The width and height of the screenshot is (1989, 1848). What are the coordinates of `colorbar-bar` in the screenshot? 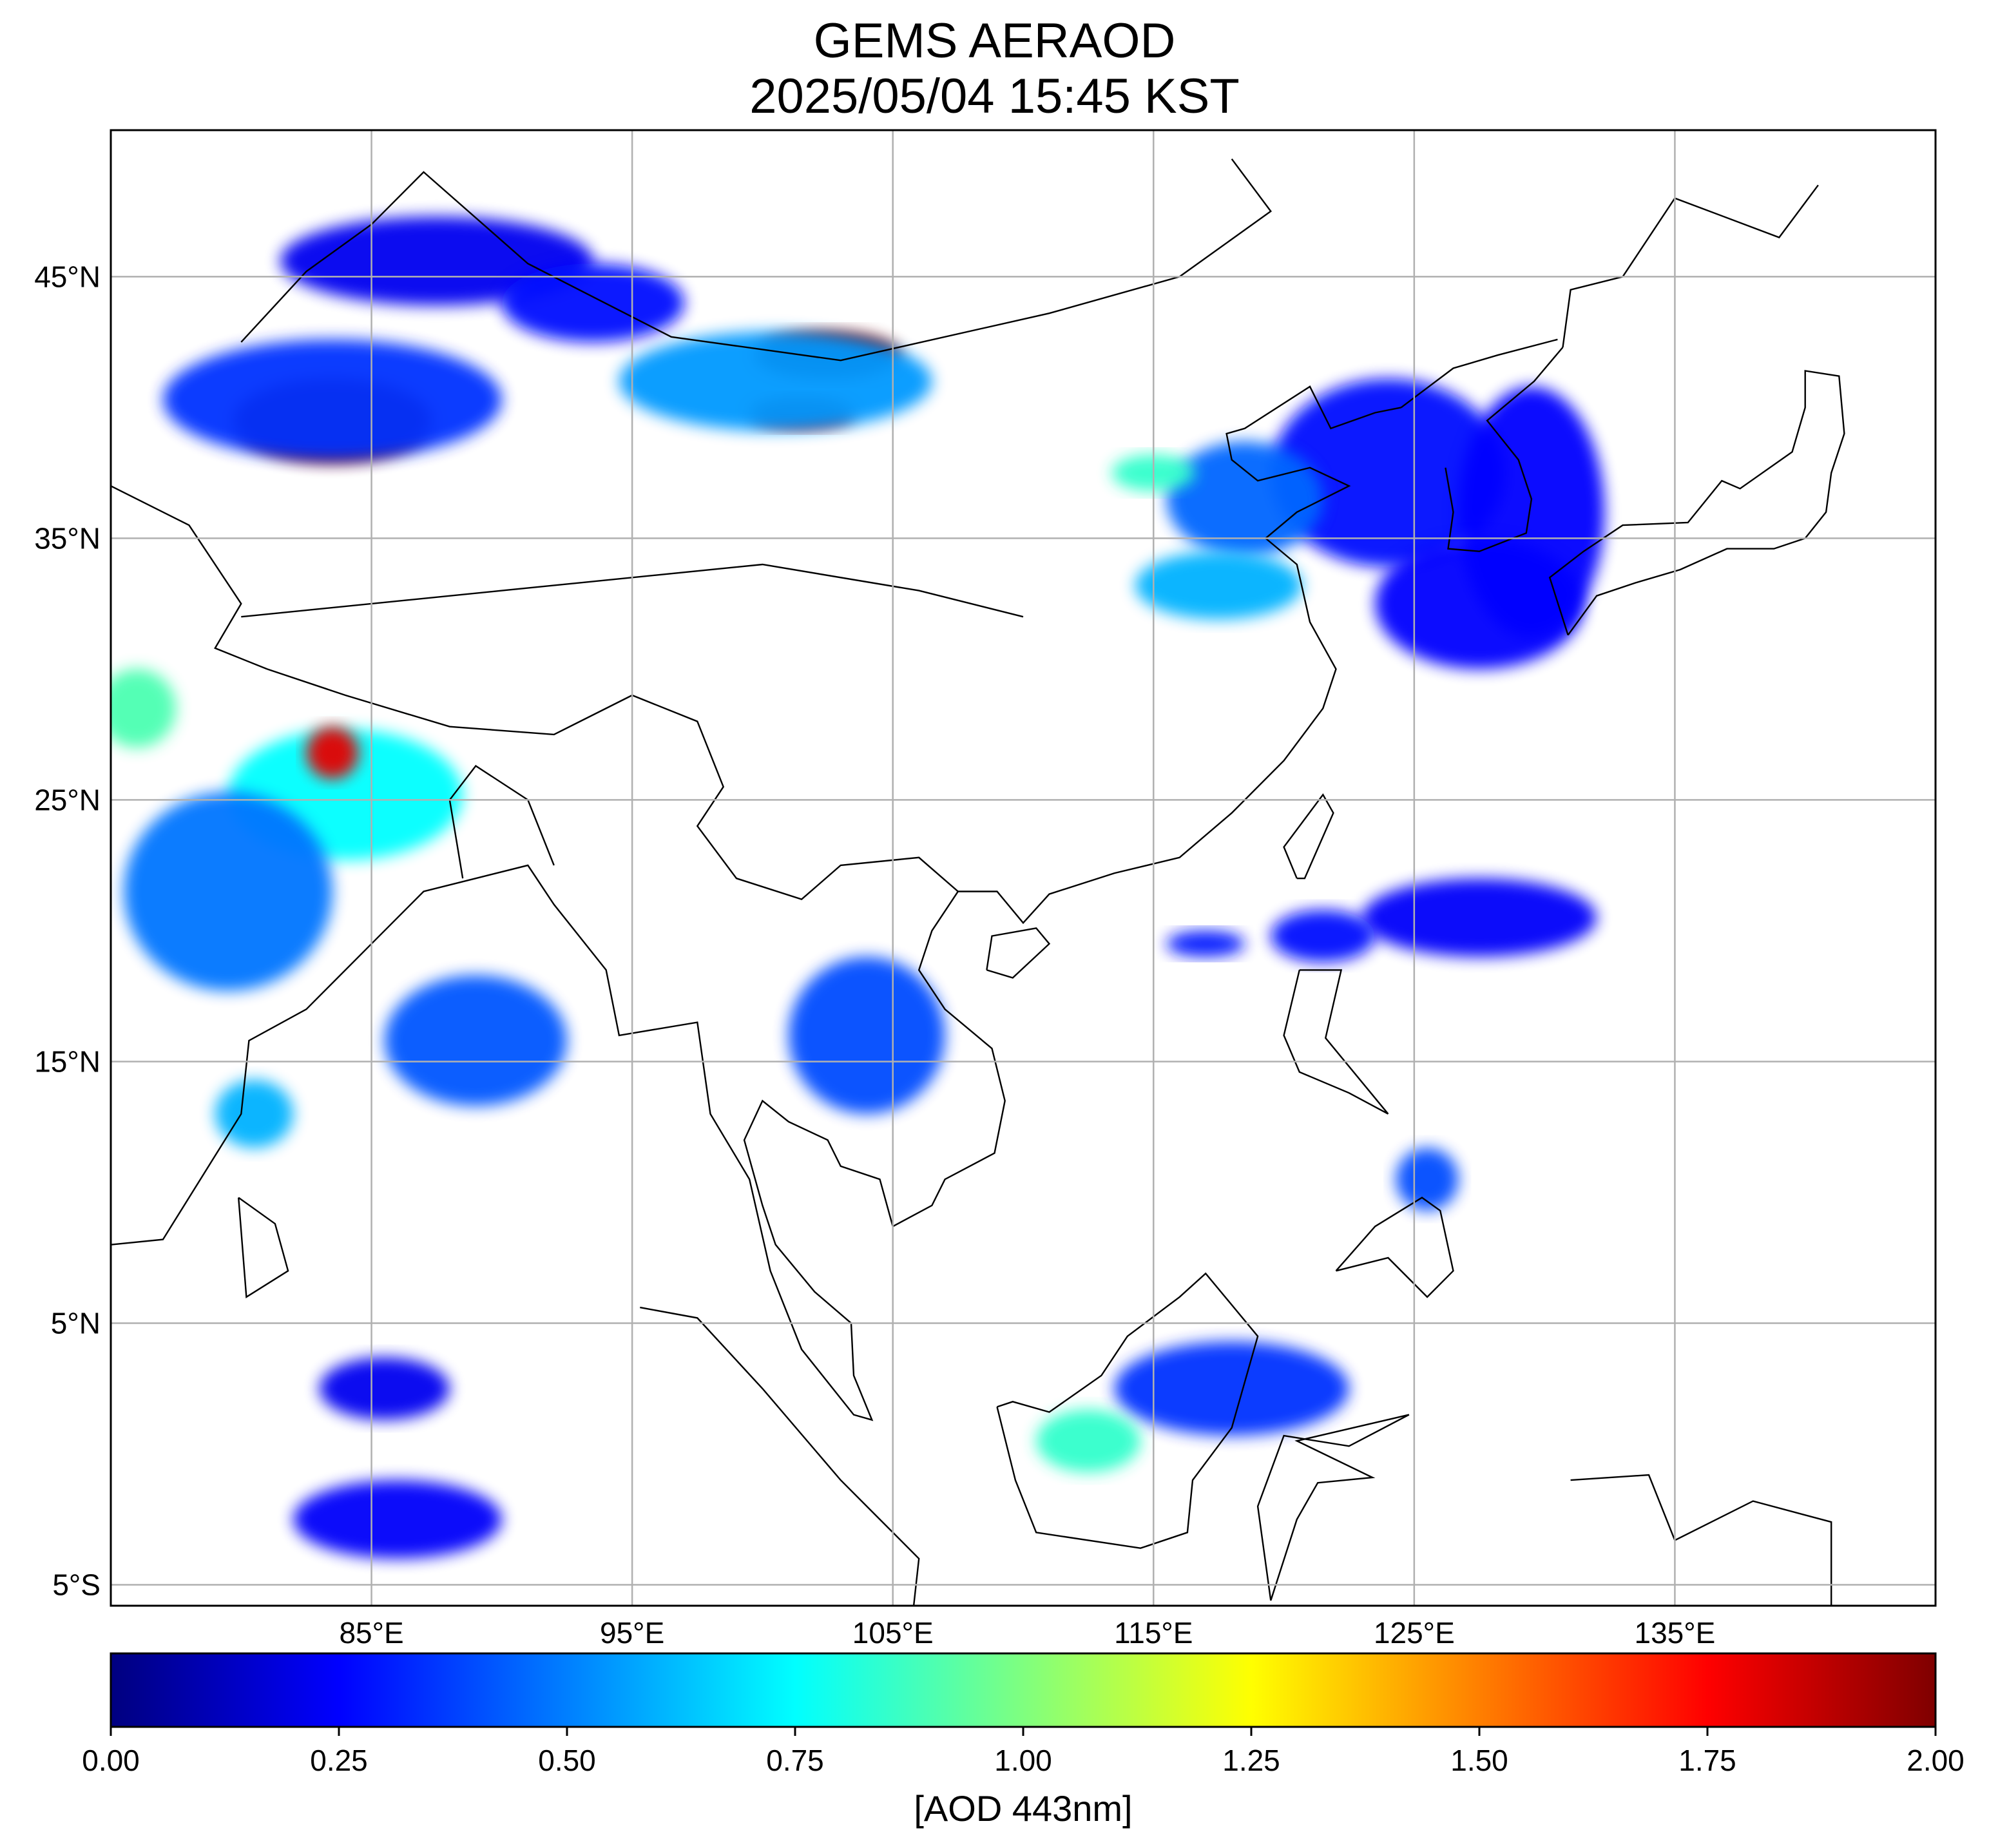 It's located at (1024, 1690).